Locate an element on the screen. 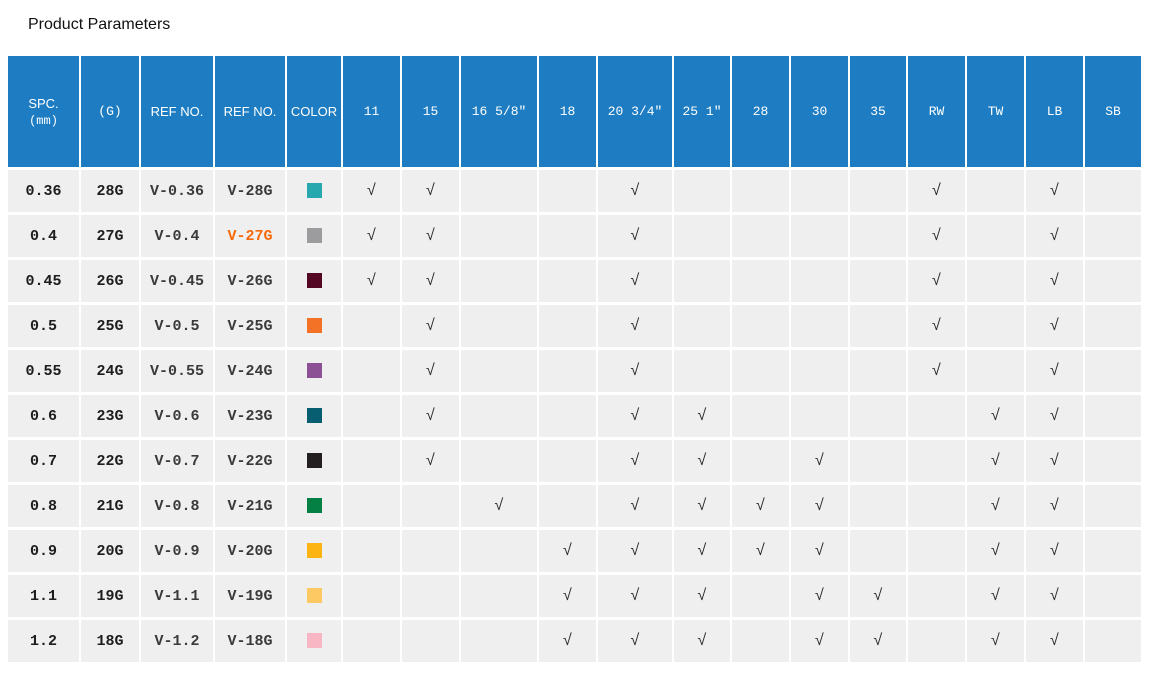 This screenshot has height=700, width=1150. column-header-size-15: 15 is located at coordinates (430, 111).